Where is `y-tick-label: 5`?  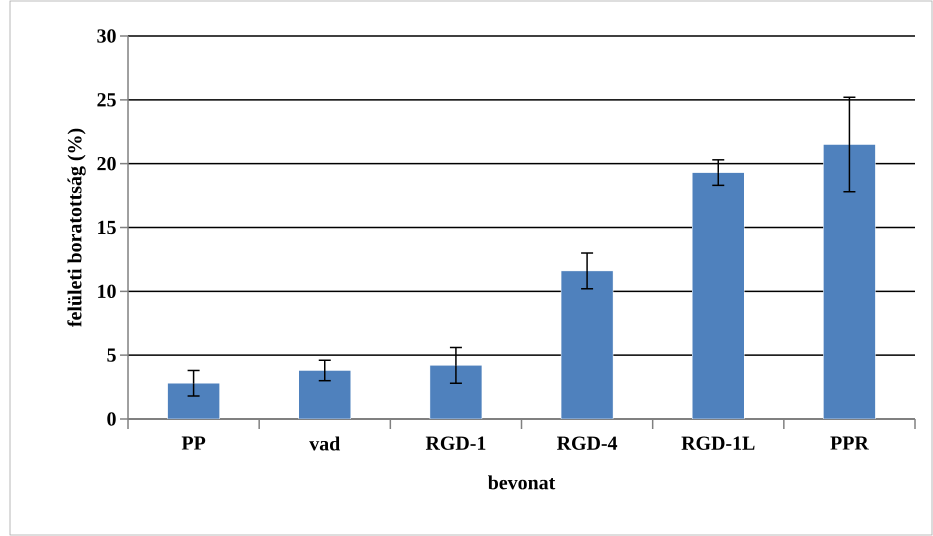
y-tick-label: 5 is located at coordinates (111, 355).